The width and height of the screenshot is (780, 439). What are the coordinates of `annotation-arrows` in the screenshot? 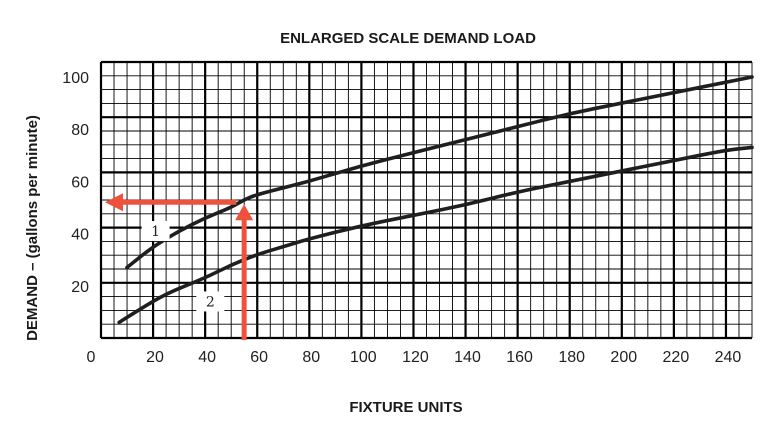 It's located at (179, 266).